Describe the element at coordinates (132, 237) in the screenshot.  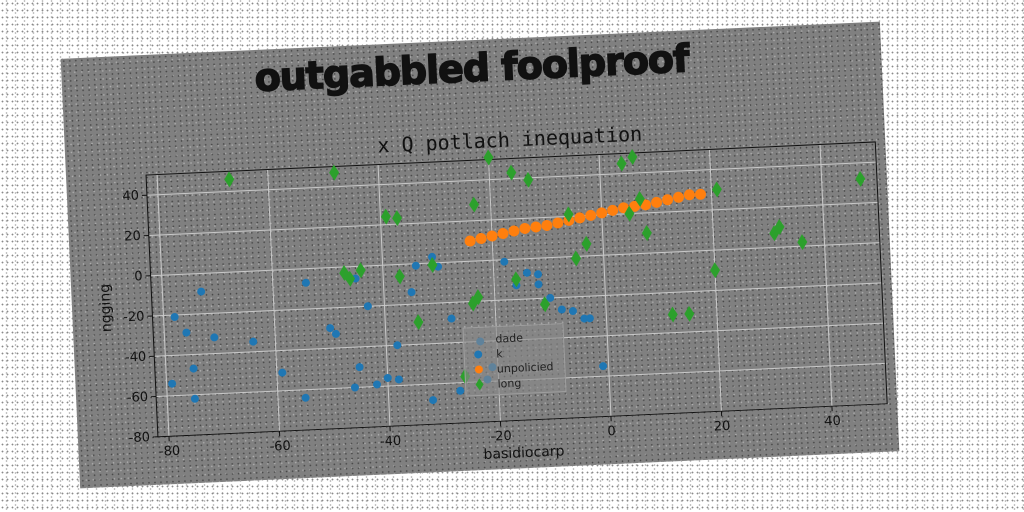
I see `y-tick-label: 20` at that location.